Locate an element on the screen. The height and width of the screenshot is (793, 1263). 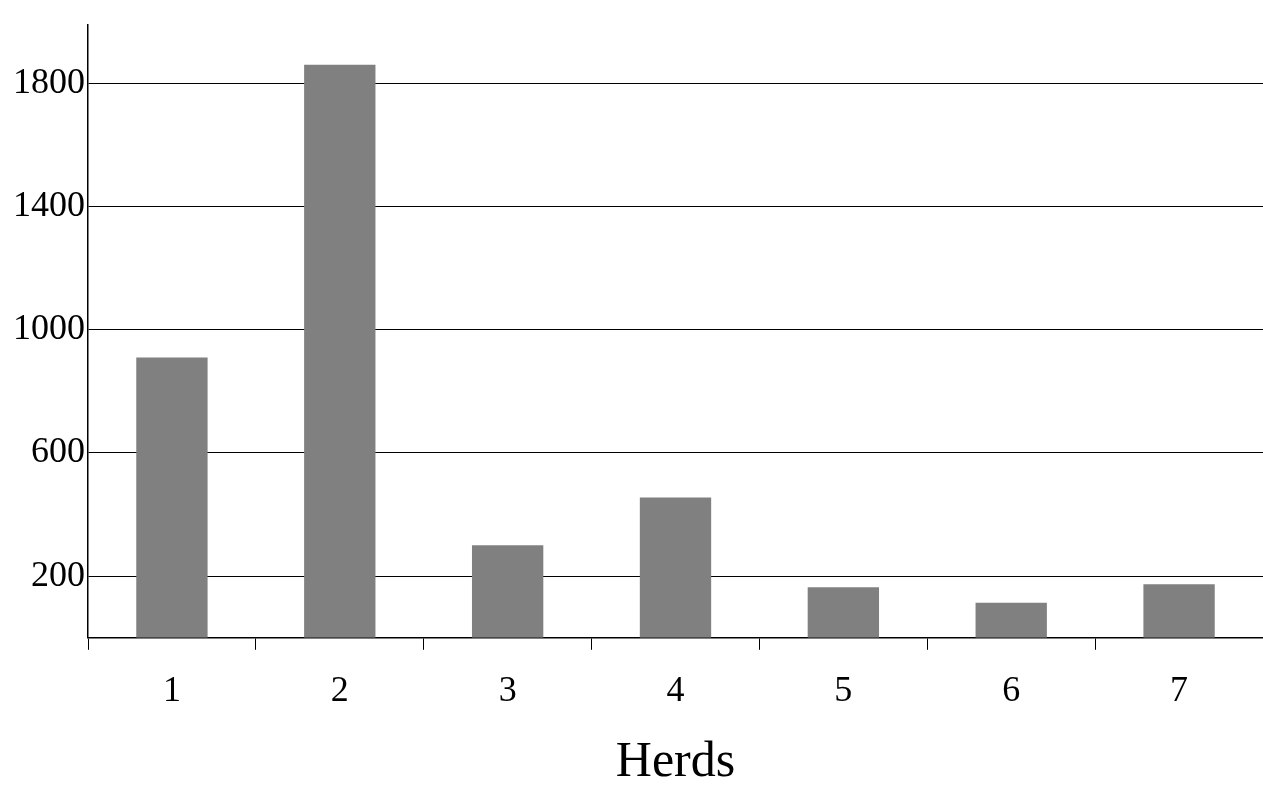
y-tick-label: 1000 is located at coordinates (49, 327).